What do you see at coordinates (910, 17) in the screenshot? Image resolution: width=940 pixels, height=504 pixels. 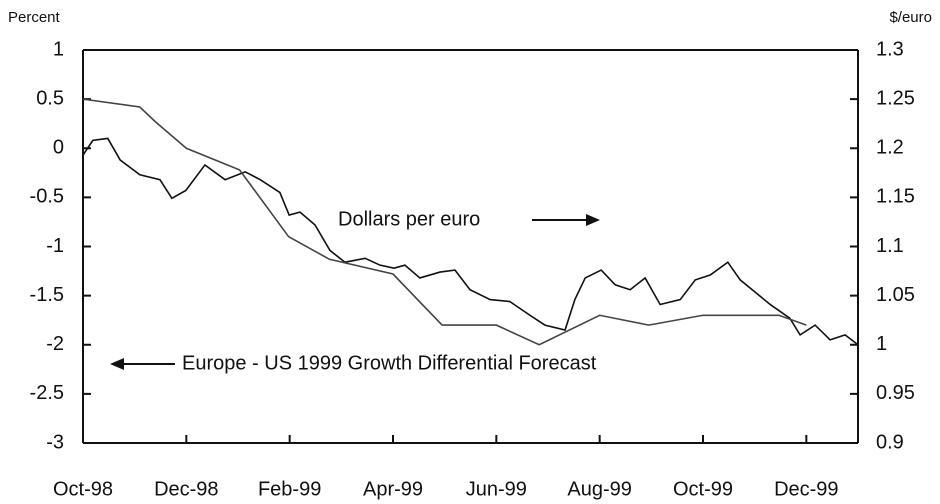 I see `y2-axis-title: $/euro` at bounding box center [910, 17].